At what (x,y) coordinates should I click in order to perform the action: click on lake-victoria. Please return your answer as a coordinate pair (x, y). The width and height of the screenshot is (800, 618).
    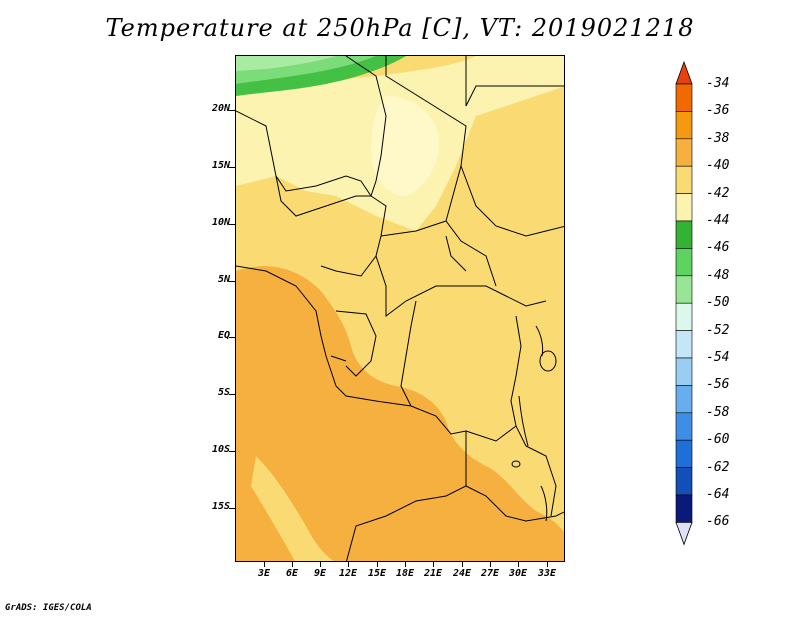
    Looking at the image, I should click on (548, 361).